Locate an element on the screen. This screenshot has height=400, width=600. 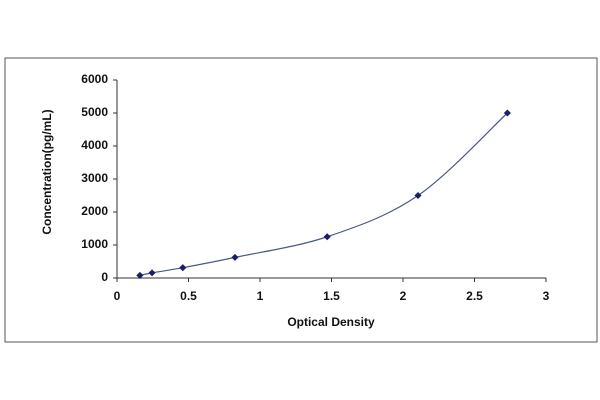
y-tick-label: 6000 is located at coordinates (94, 79).